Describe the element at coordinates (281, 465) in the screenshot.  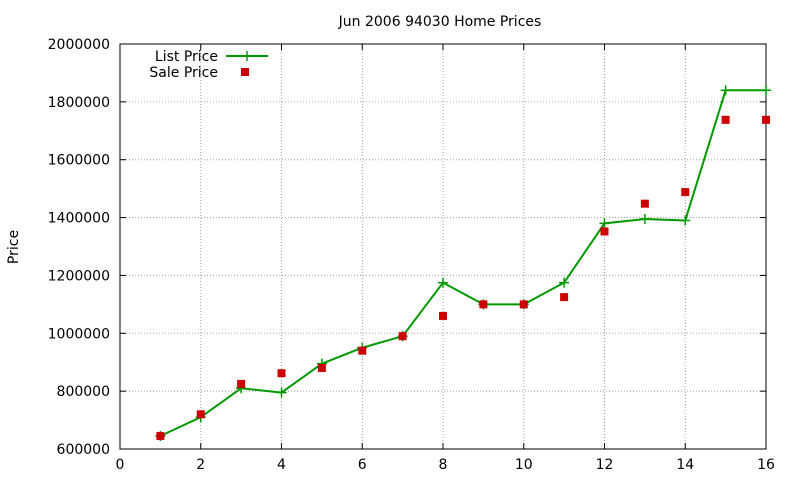
I see `x-tick-label: 4` at that location.